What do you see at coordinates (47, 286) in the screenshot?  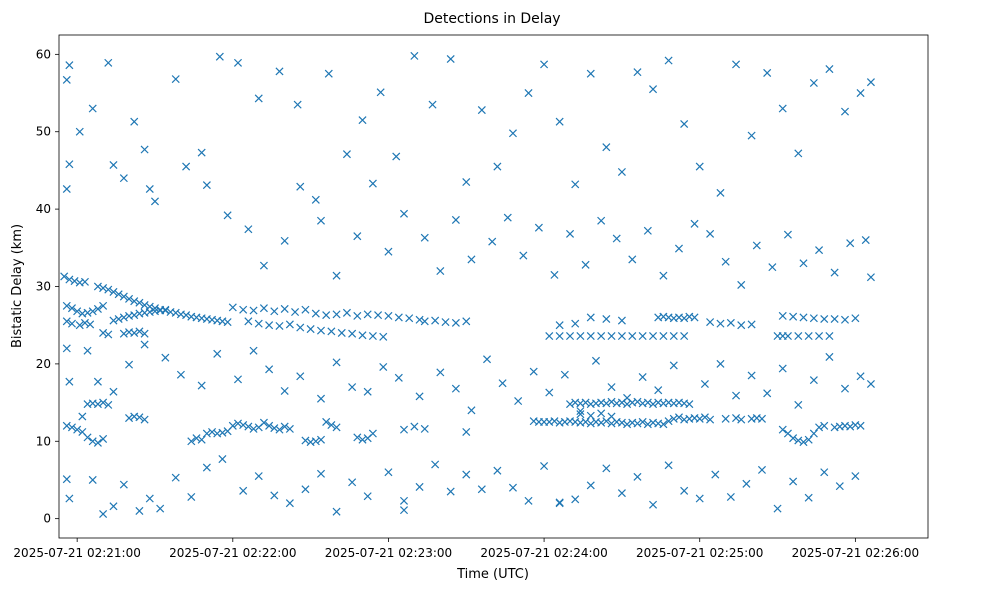 I see `y-axis: 0 10 20 30 40 50 60` at bounding box center [47, 286].